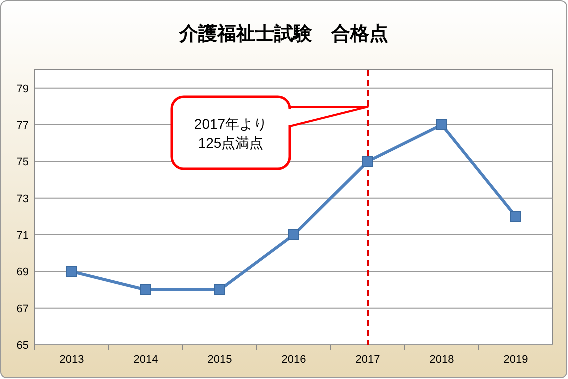  What do you see at coordinates (368, 360) in the screenshot?
I see `x-tick-label: 2017` at bounding box center [368, 360].